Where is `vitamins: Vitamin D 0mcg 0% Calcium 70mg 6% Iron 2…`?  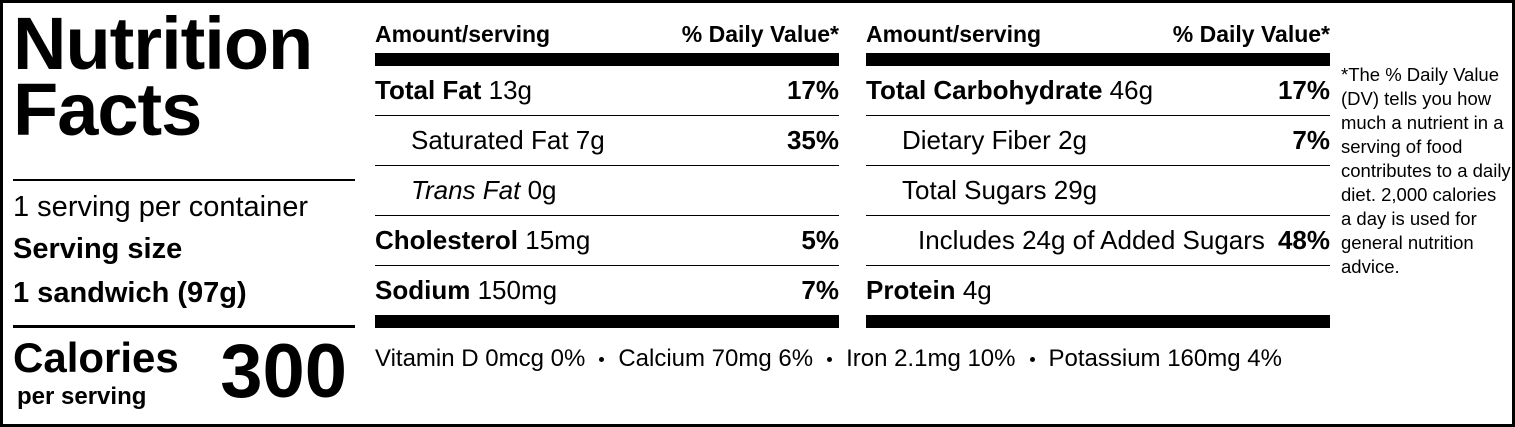
vitamins: Vitamin D 0mcg 0% Calcium 70mg 6% Iron 2… is located at coordinates (828, 359).